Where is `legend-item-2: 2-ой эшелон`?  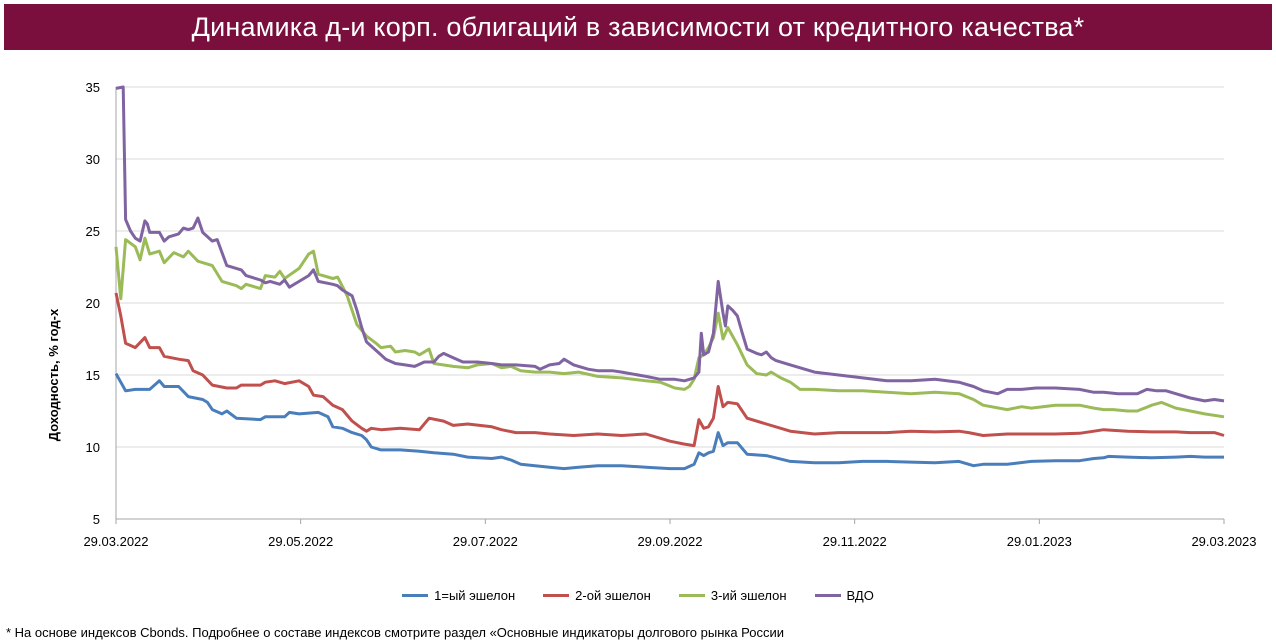 legend-item-2: 2-ой эшелон is located at coordinates (597, 595).